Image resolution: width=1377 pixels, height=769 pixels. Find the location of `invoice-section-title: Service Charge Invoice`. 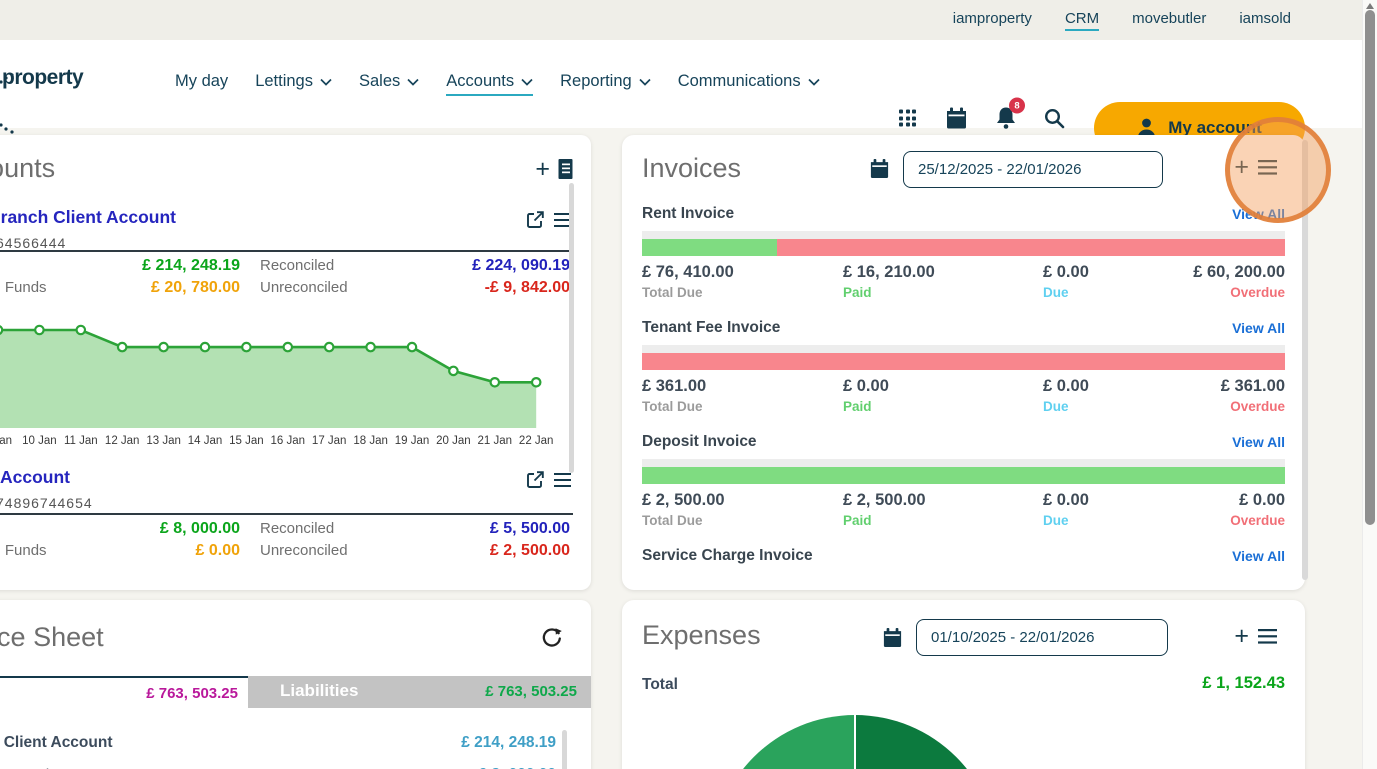

invoice-section-title: Service Charge Invoice is located at coordinates (727, 555).